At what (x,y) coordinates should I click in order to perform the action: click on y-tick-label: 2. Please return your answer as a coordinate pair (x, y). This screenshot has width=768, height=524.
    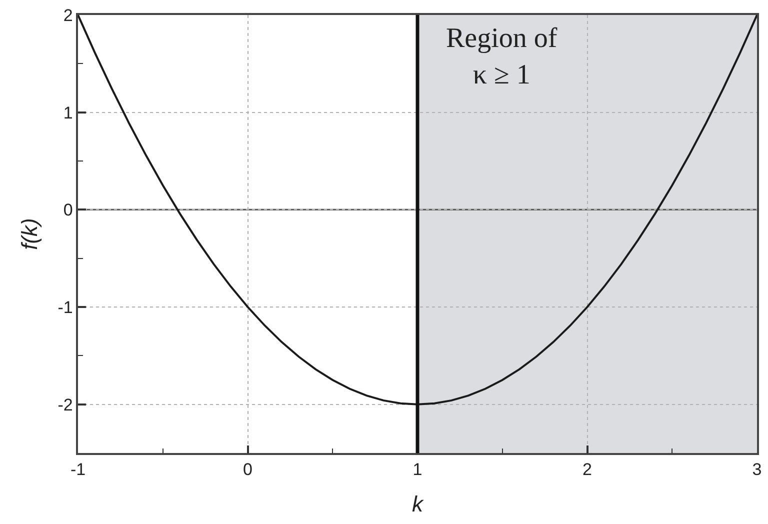
    Looking at the image, I should click on (68, 15).